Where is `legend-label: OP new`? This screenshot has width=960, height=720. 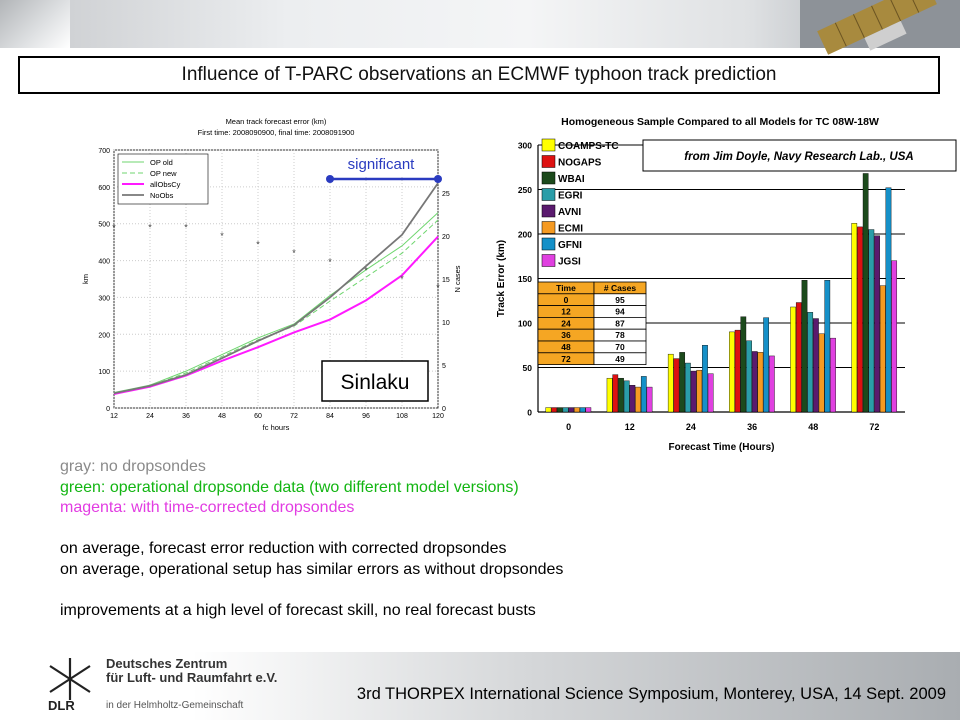 legend-label: OP new is located at coordinates (163, 173).